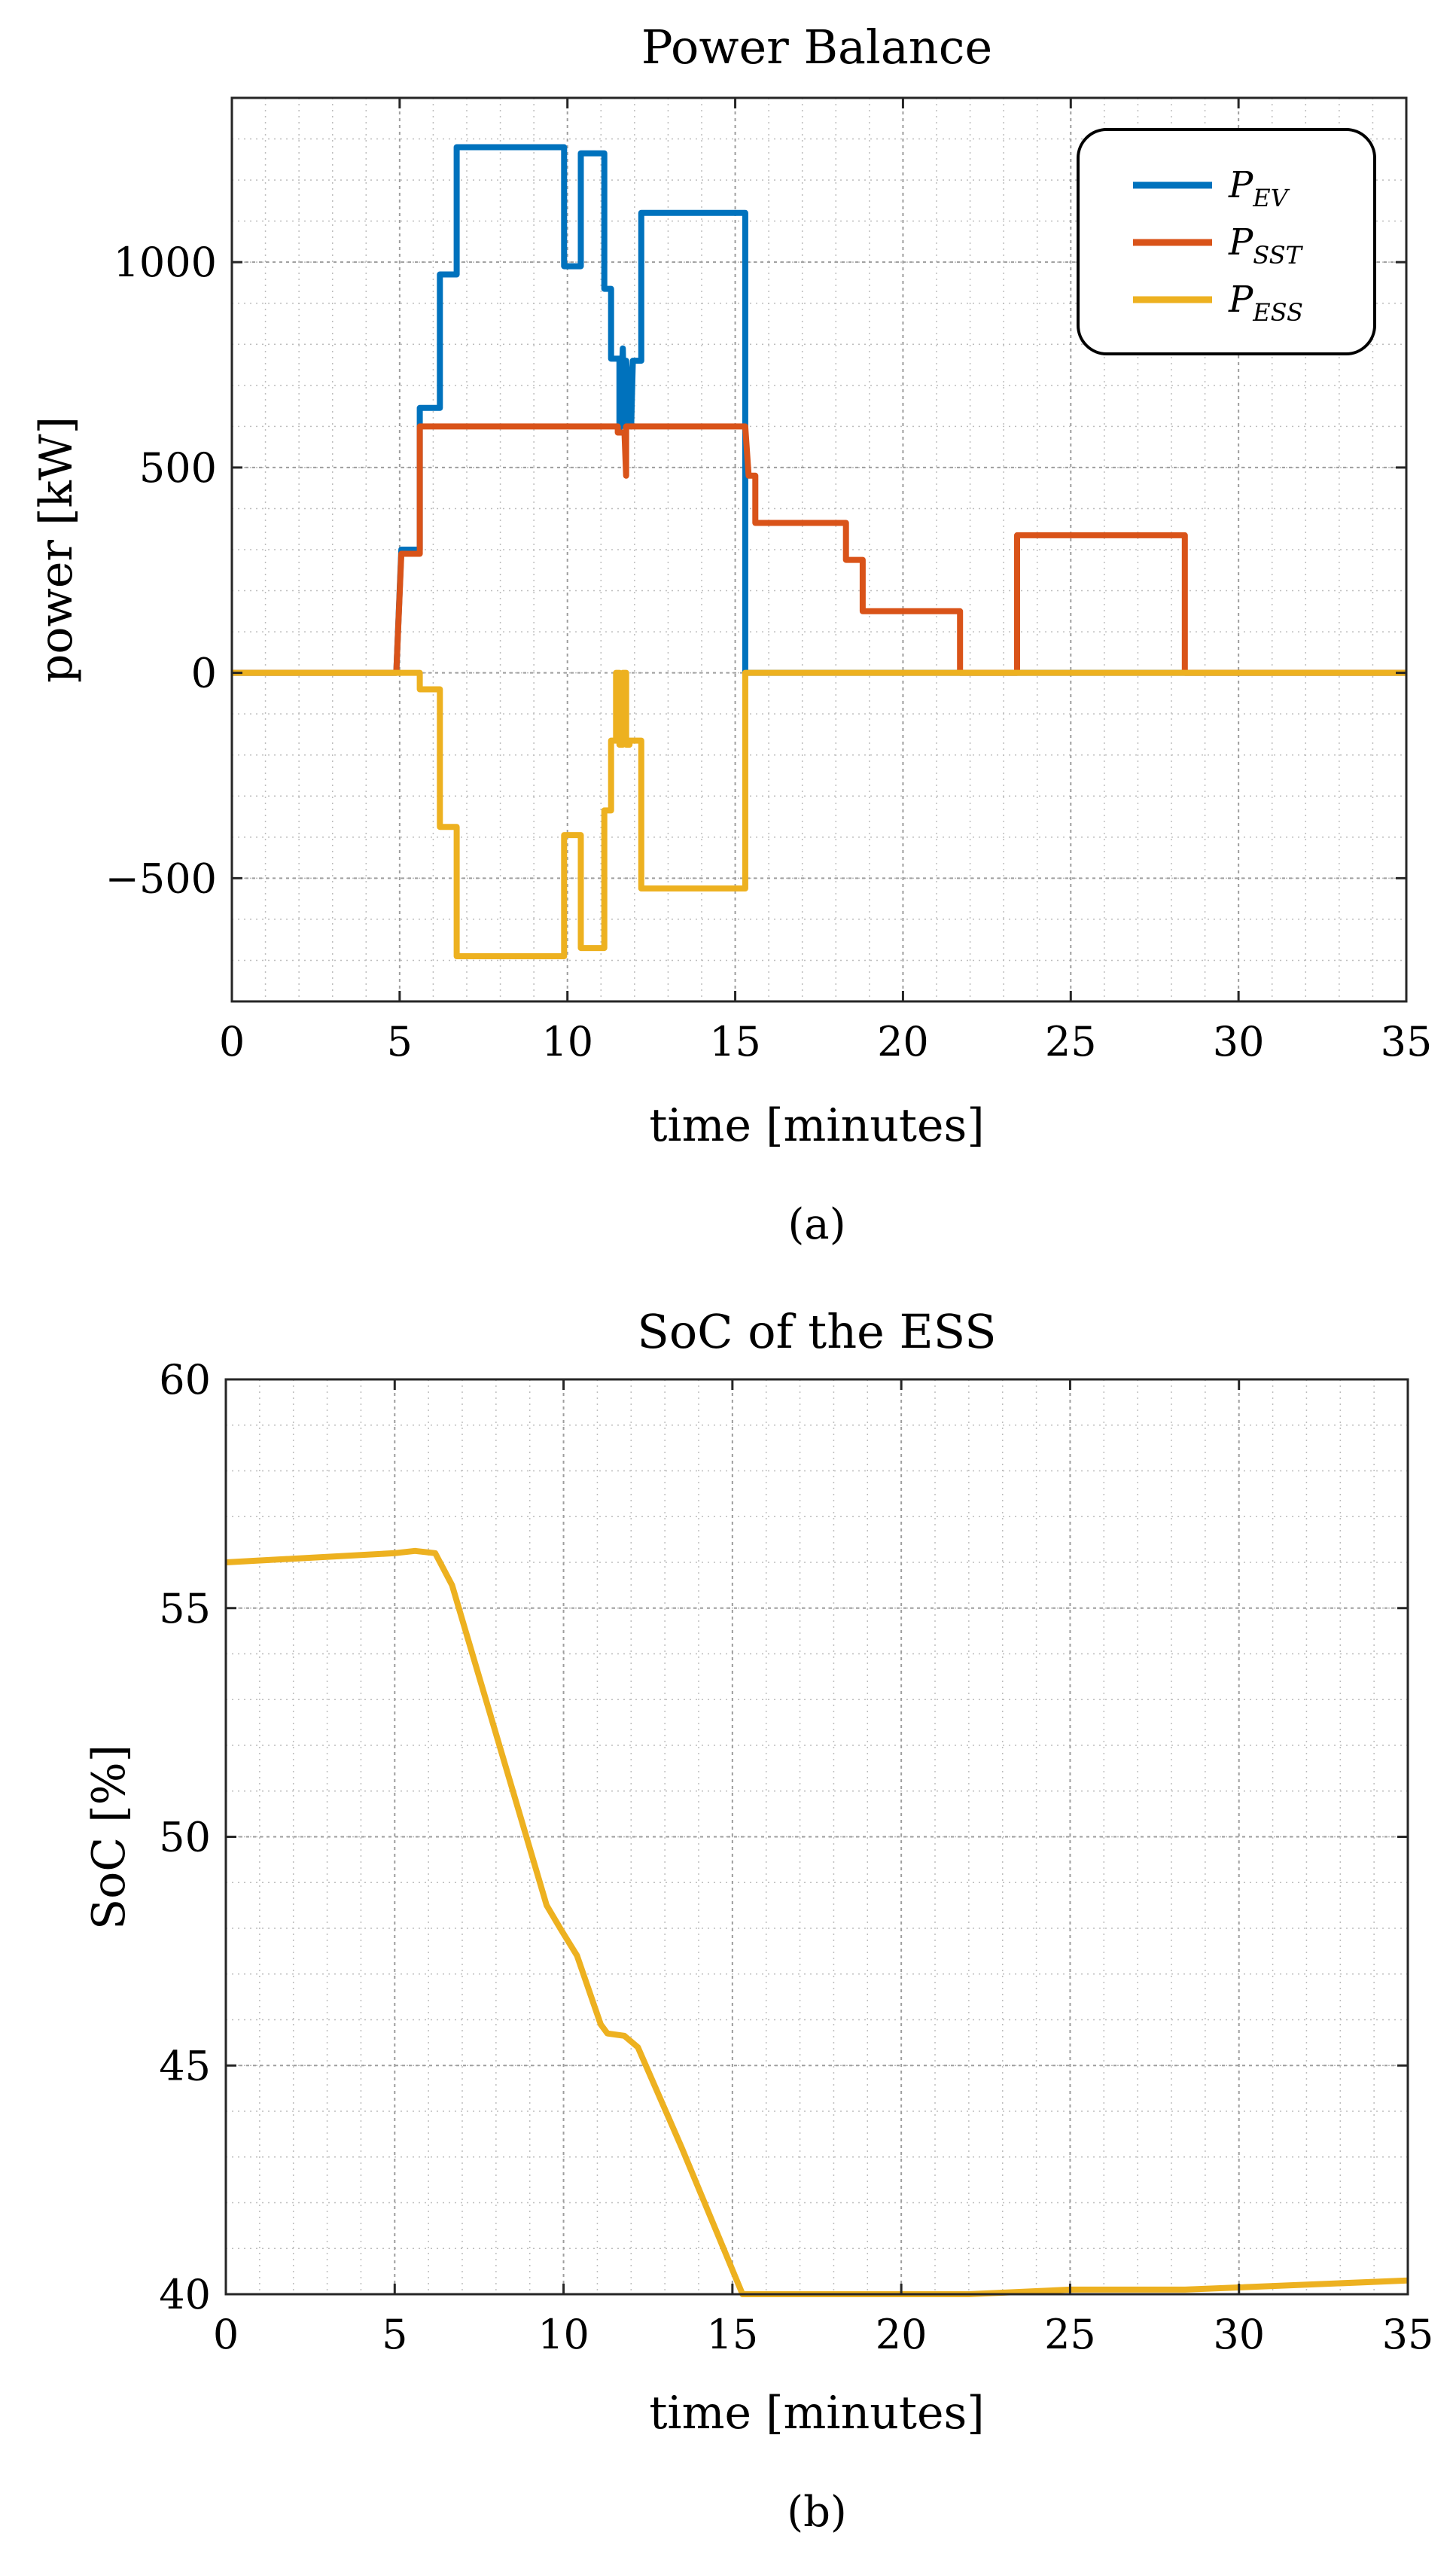 Image resolution: width=1456 pixels, height=2560 pixels. Describe the element at coordinates (56, 549) in the screenshot. I see `y-axis-label: power [kW]` at that location.